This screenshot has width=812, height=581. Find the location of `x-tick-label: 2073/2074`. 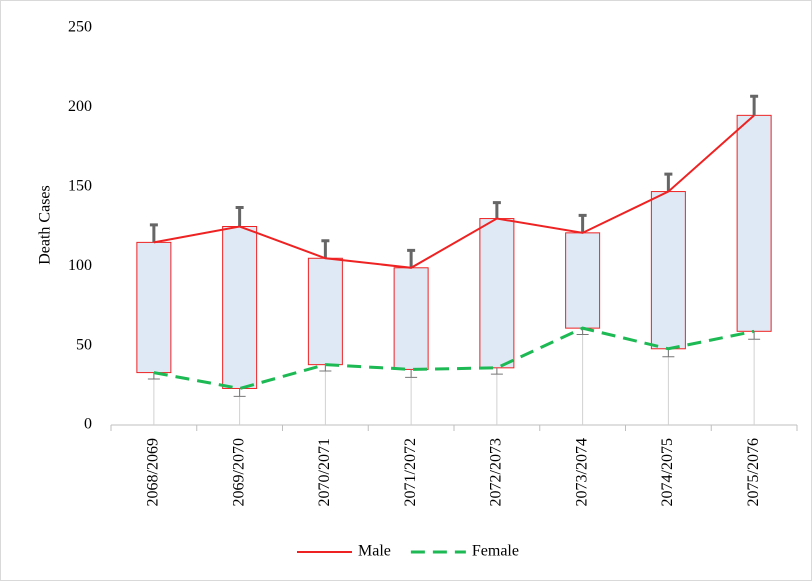

x-tick-label: 2073/2074 is located at coordinates (581, 472).